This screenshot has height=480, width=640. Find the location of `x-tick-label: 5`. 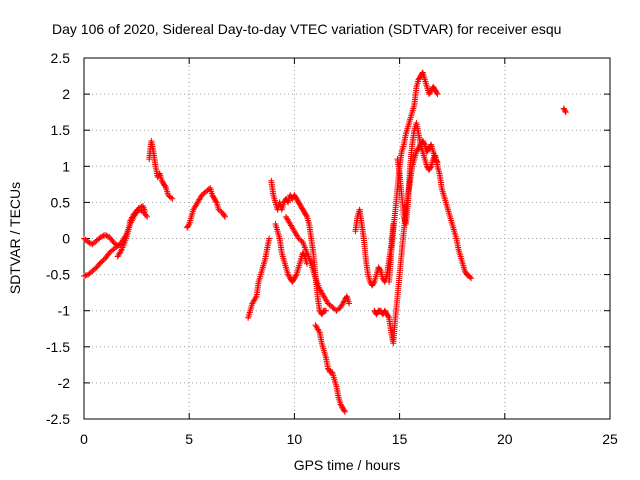

x-tick-label: 5 is located at coordinates (189, 439).